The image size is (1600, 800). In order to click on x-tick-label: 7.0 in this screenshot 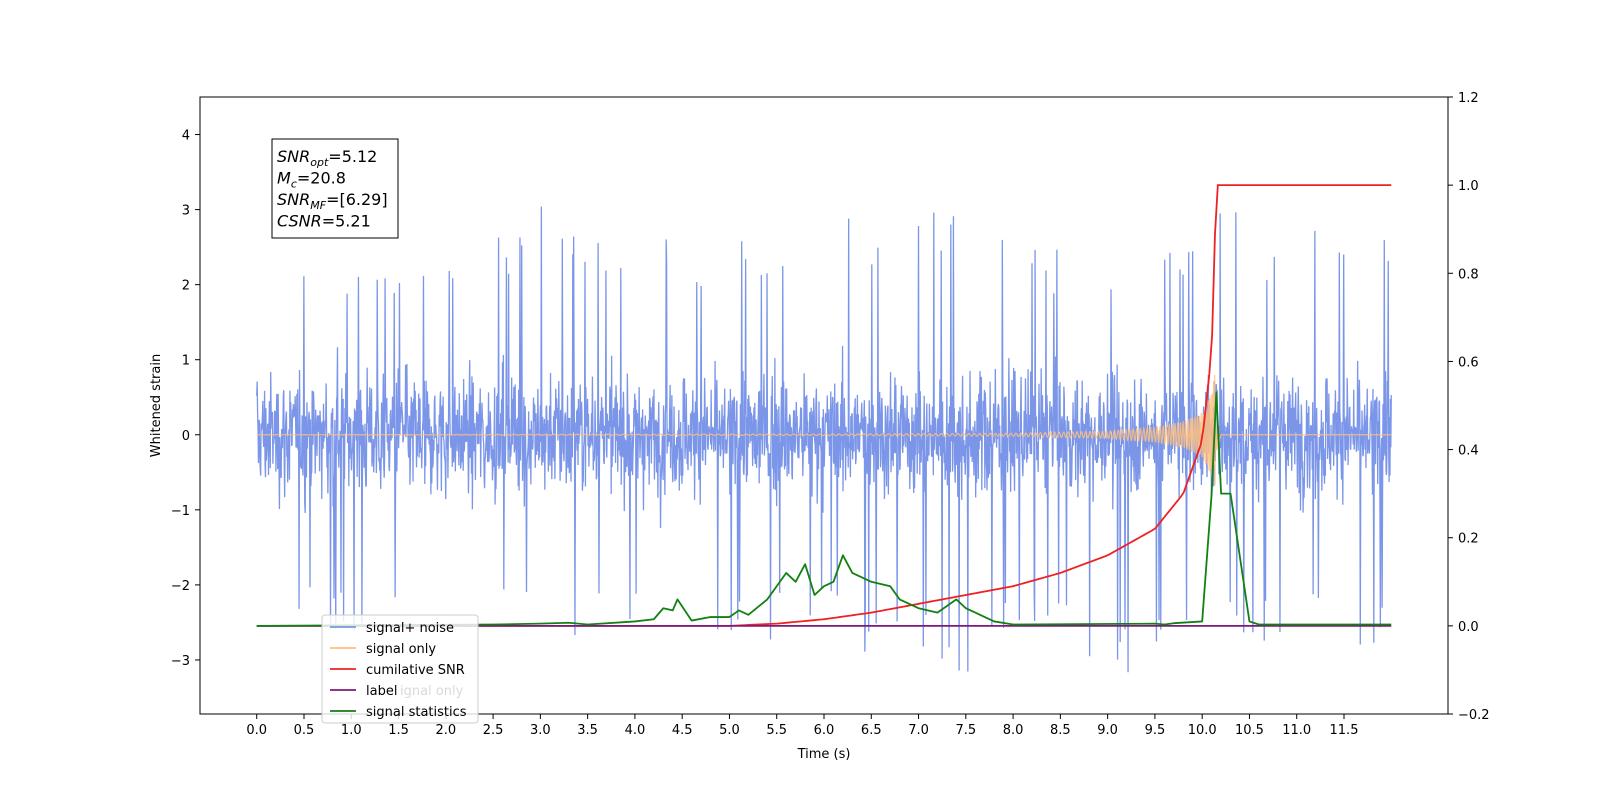, I will do `click(918, 730)`.